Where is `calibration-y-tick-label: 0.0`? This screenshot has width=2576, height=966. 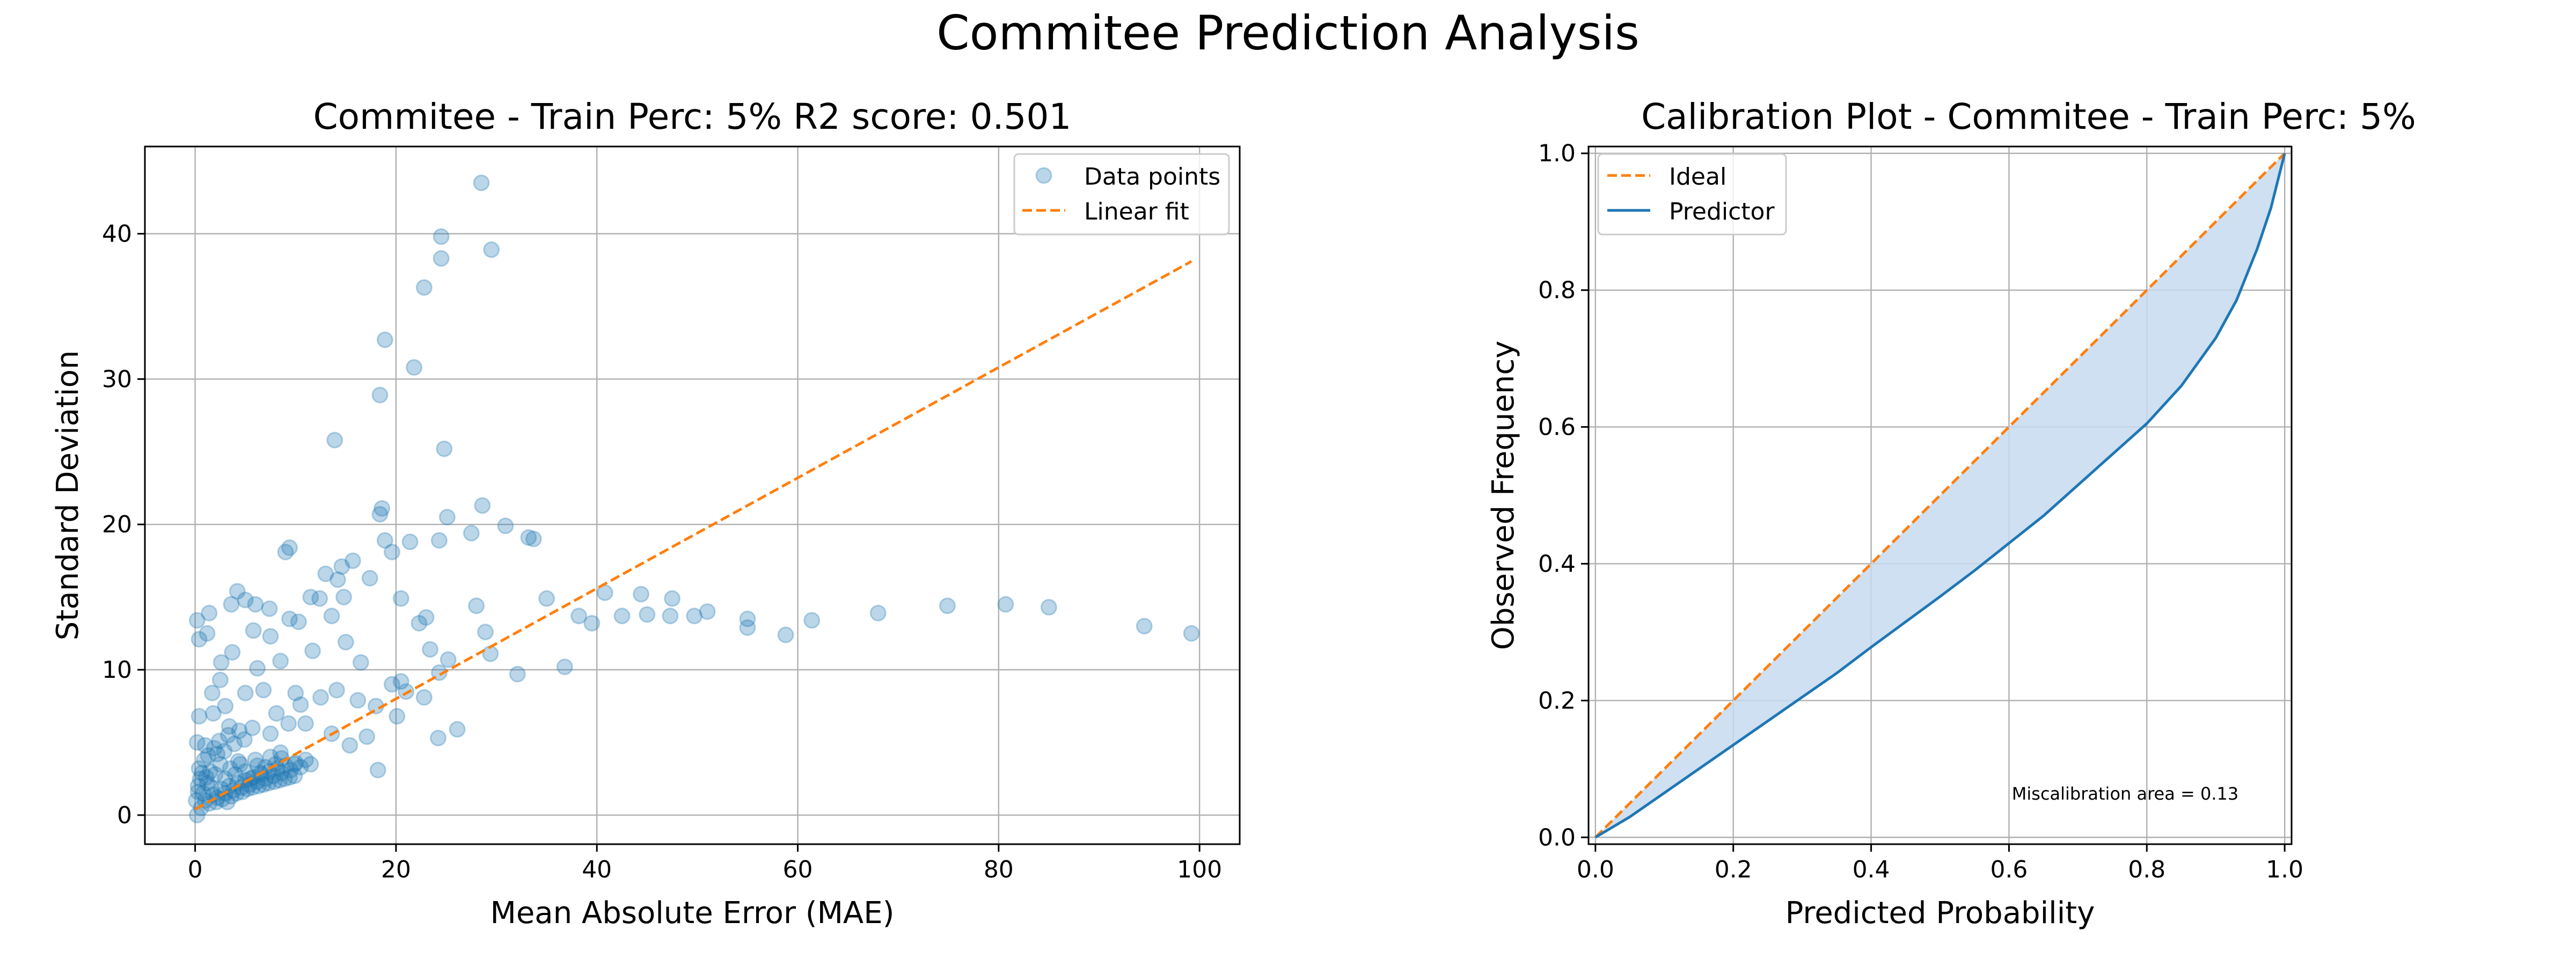
calibration-y-tick-label: 0.0 is located at coordinates (1557, 837).